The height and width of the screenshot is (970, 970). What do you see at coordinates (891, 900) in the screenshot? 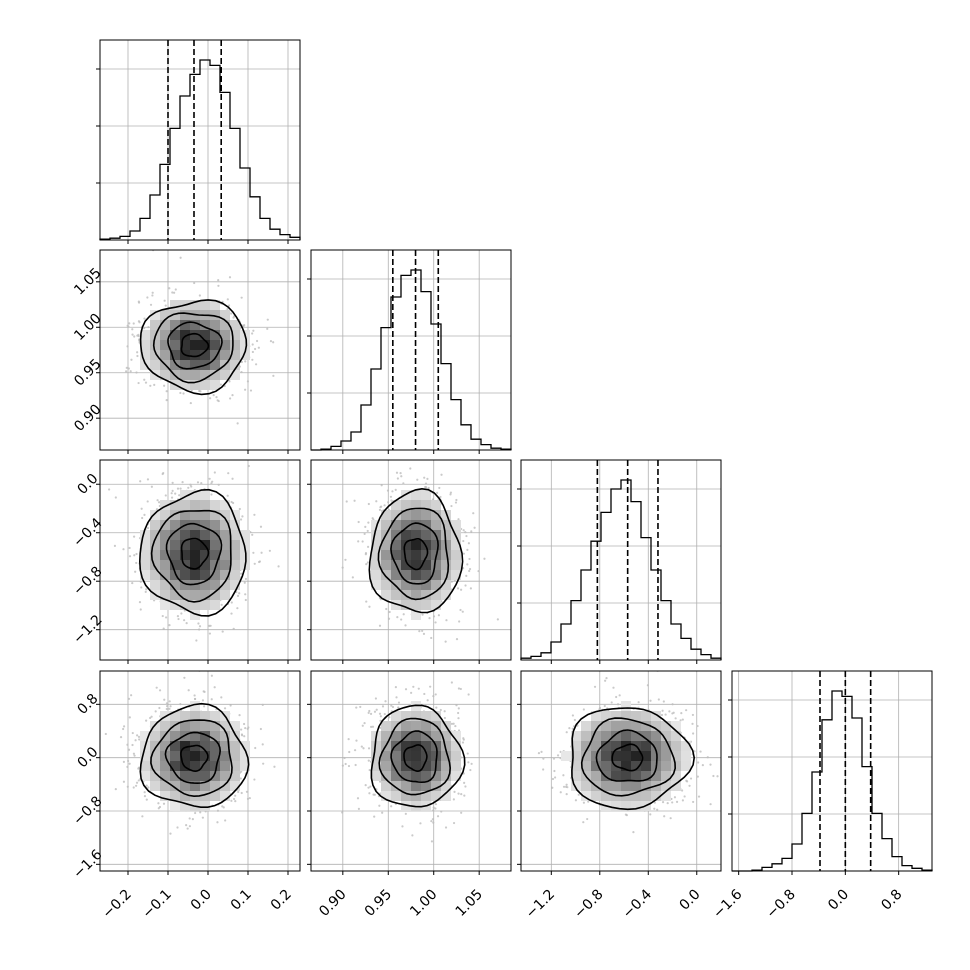
I see `x-tick-label: 0.8` at bounding box center [891, 900].